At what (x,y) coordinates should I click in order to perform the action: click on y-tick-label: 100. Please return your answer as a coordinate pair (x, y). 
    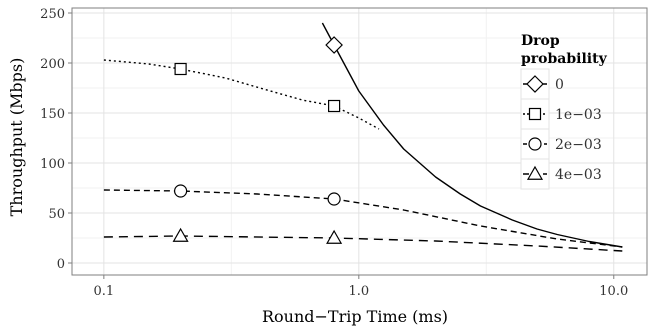
    Looking at the image, I should click on (52, 164).